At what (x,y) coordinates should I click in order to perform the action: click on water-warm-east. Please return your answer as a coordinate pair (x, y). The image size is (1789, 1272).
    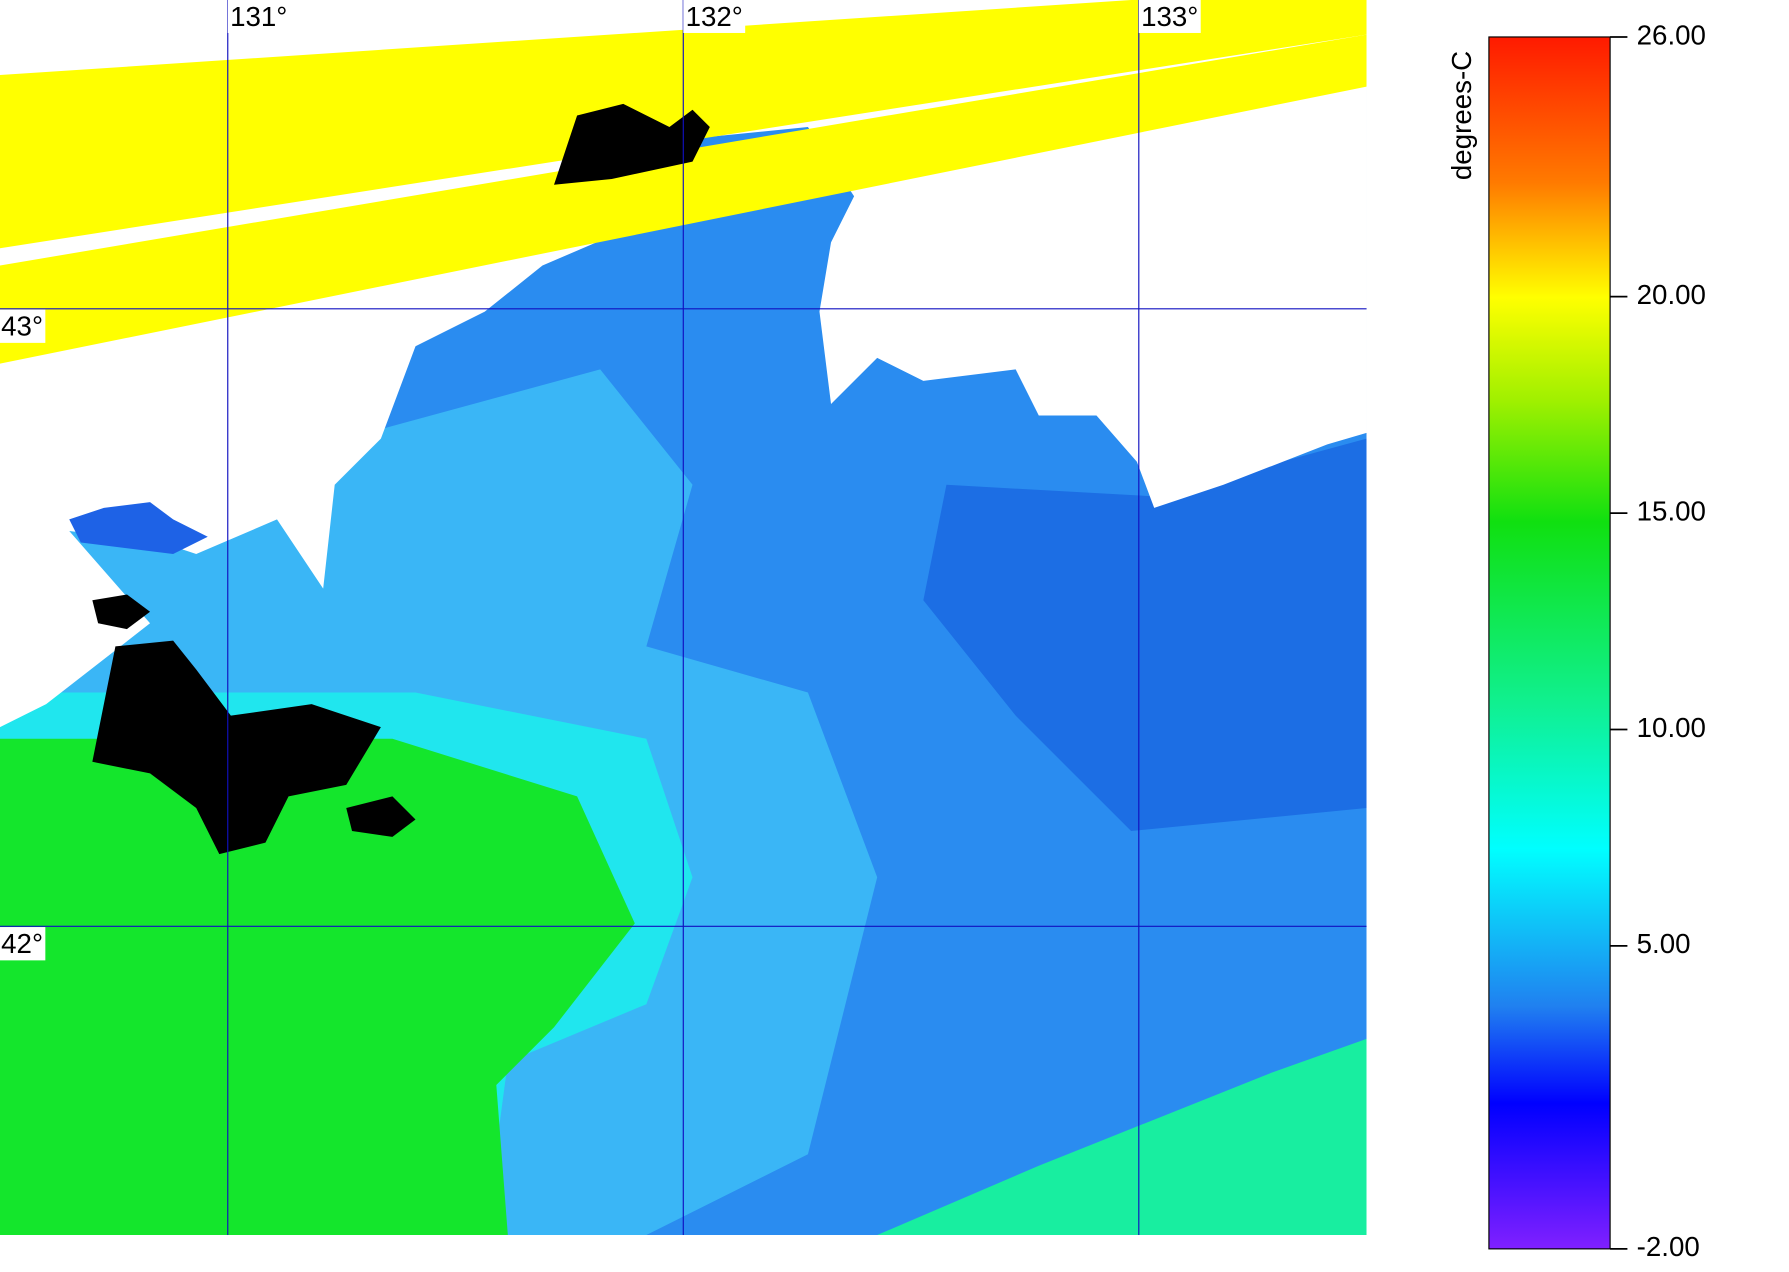
    Looking at the image, I should click on (1122, 1137).